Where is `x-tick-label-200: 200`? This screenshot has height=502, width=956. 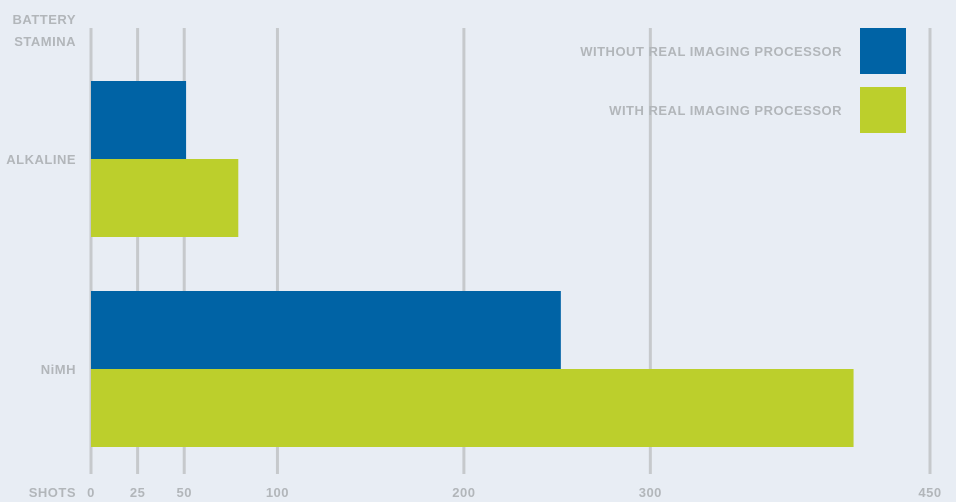 x-tick-label-200: 200 is located at coordinates (463, 492).